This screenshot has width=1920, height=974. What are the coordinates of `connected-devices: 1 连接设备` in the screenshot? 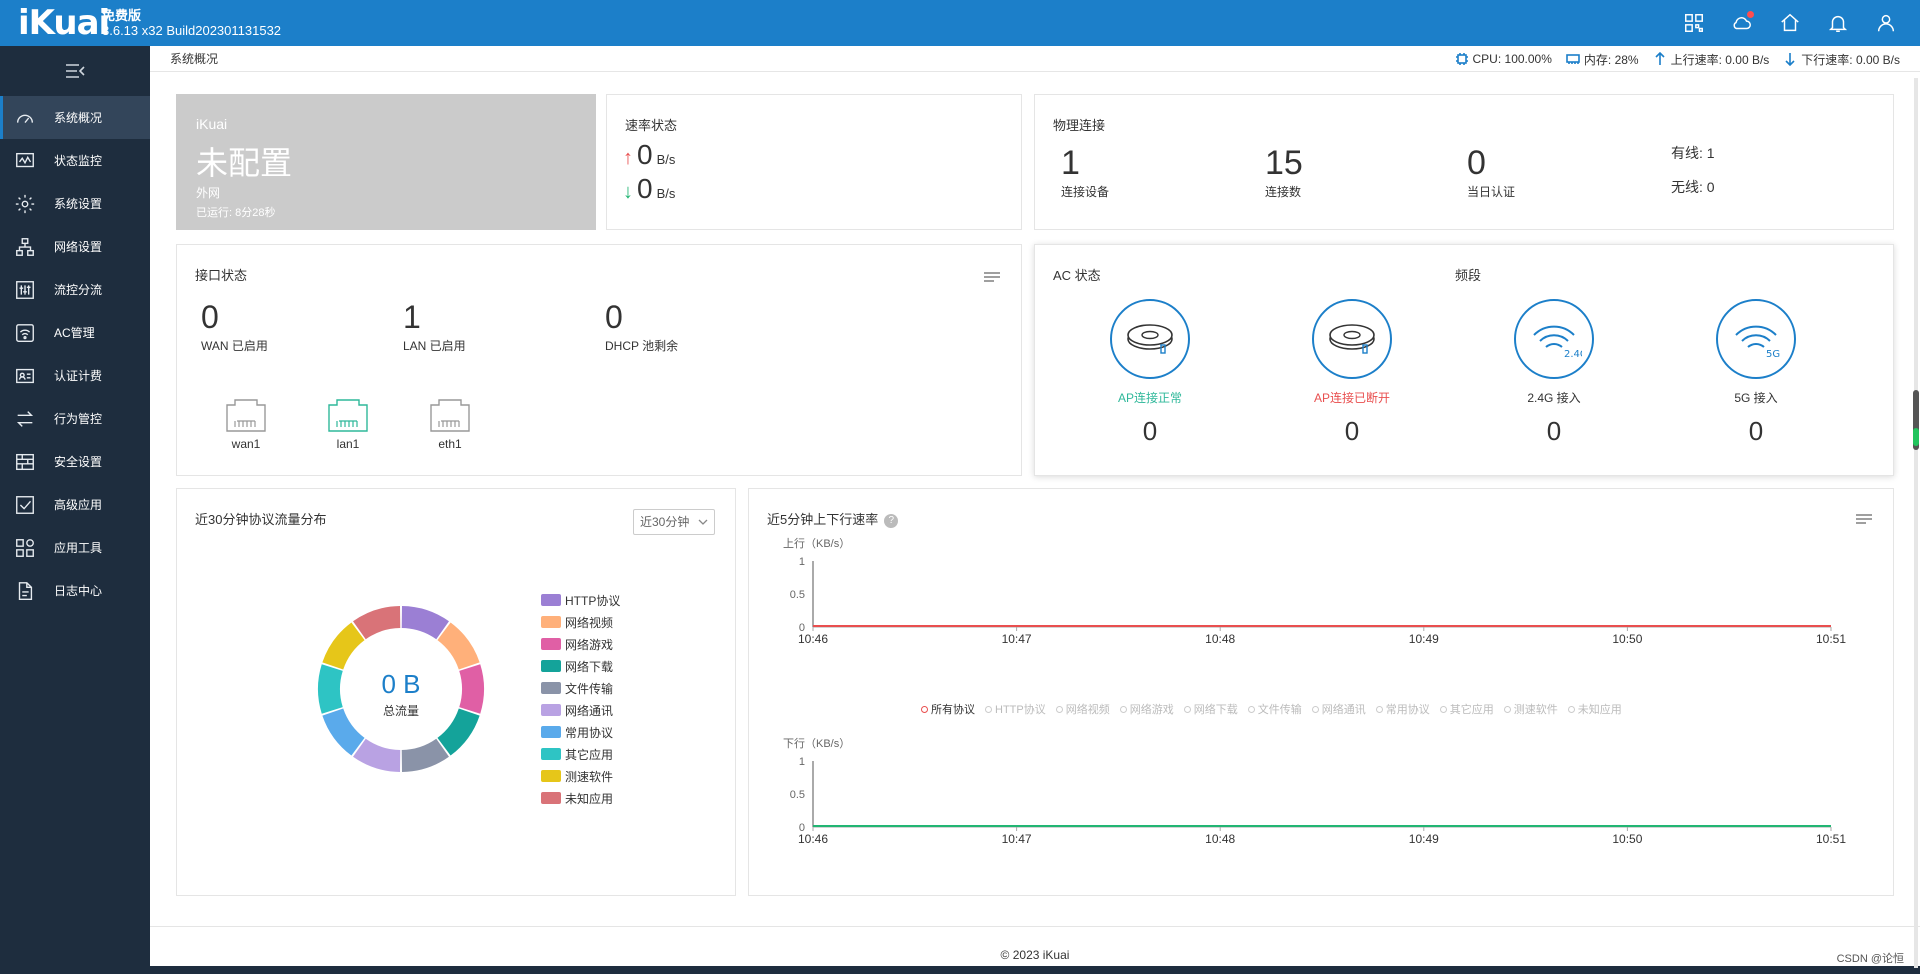 It's located at (1085, 171).